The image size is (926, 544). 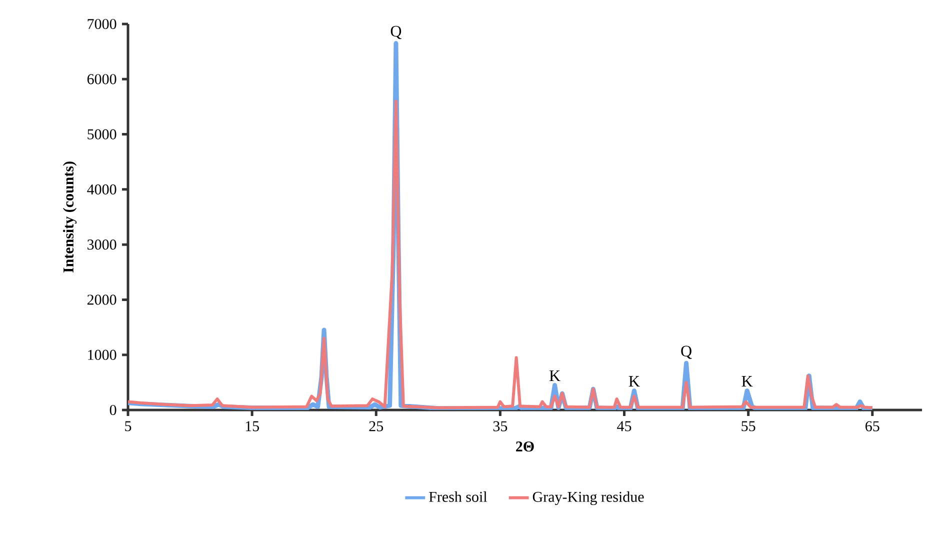 I want to click on x-tick-label: 5, so click(x=128, y=426).